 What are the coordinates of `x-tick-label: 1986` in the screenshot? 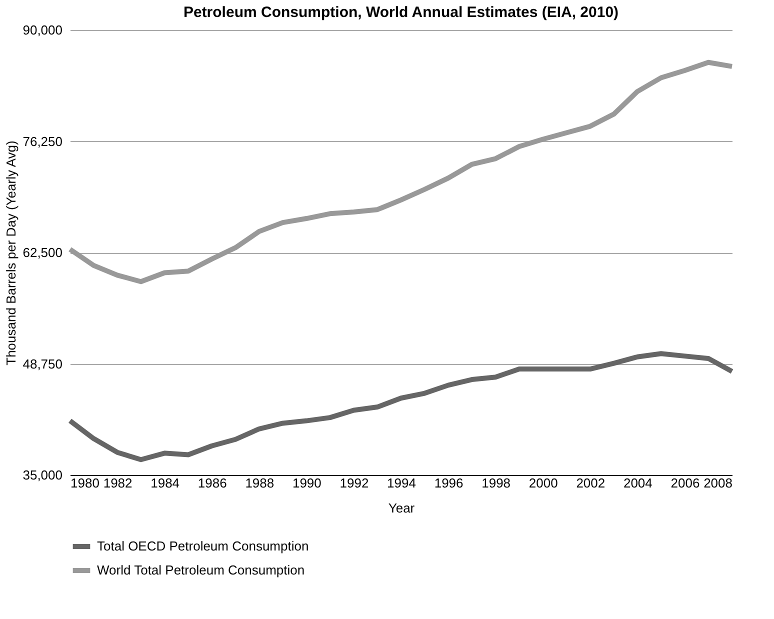 It's located at (212, 483).